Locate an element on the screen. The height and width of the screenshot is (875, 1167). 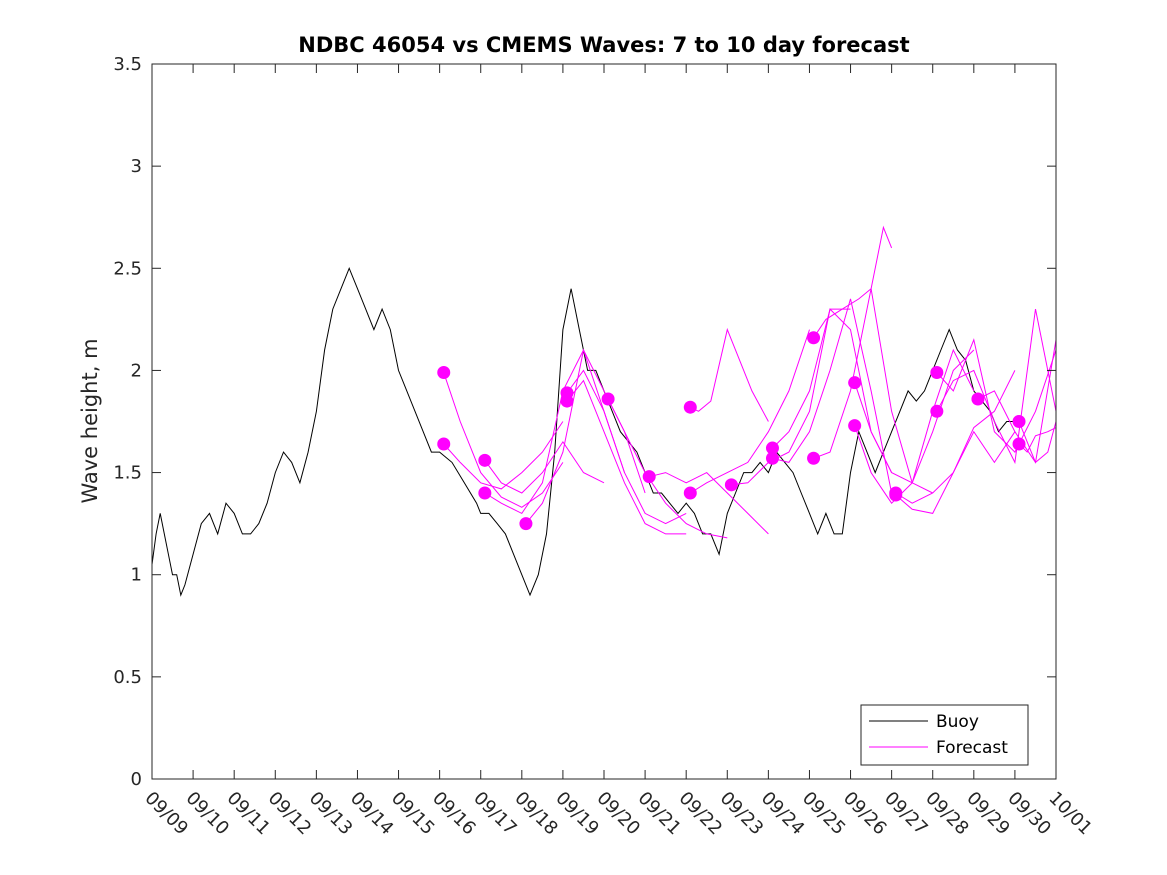
legend-box is located at coordinates (944, 735).